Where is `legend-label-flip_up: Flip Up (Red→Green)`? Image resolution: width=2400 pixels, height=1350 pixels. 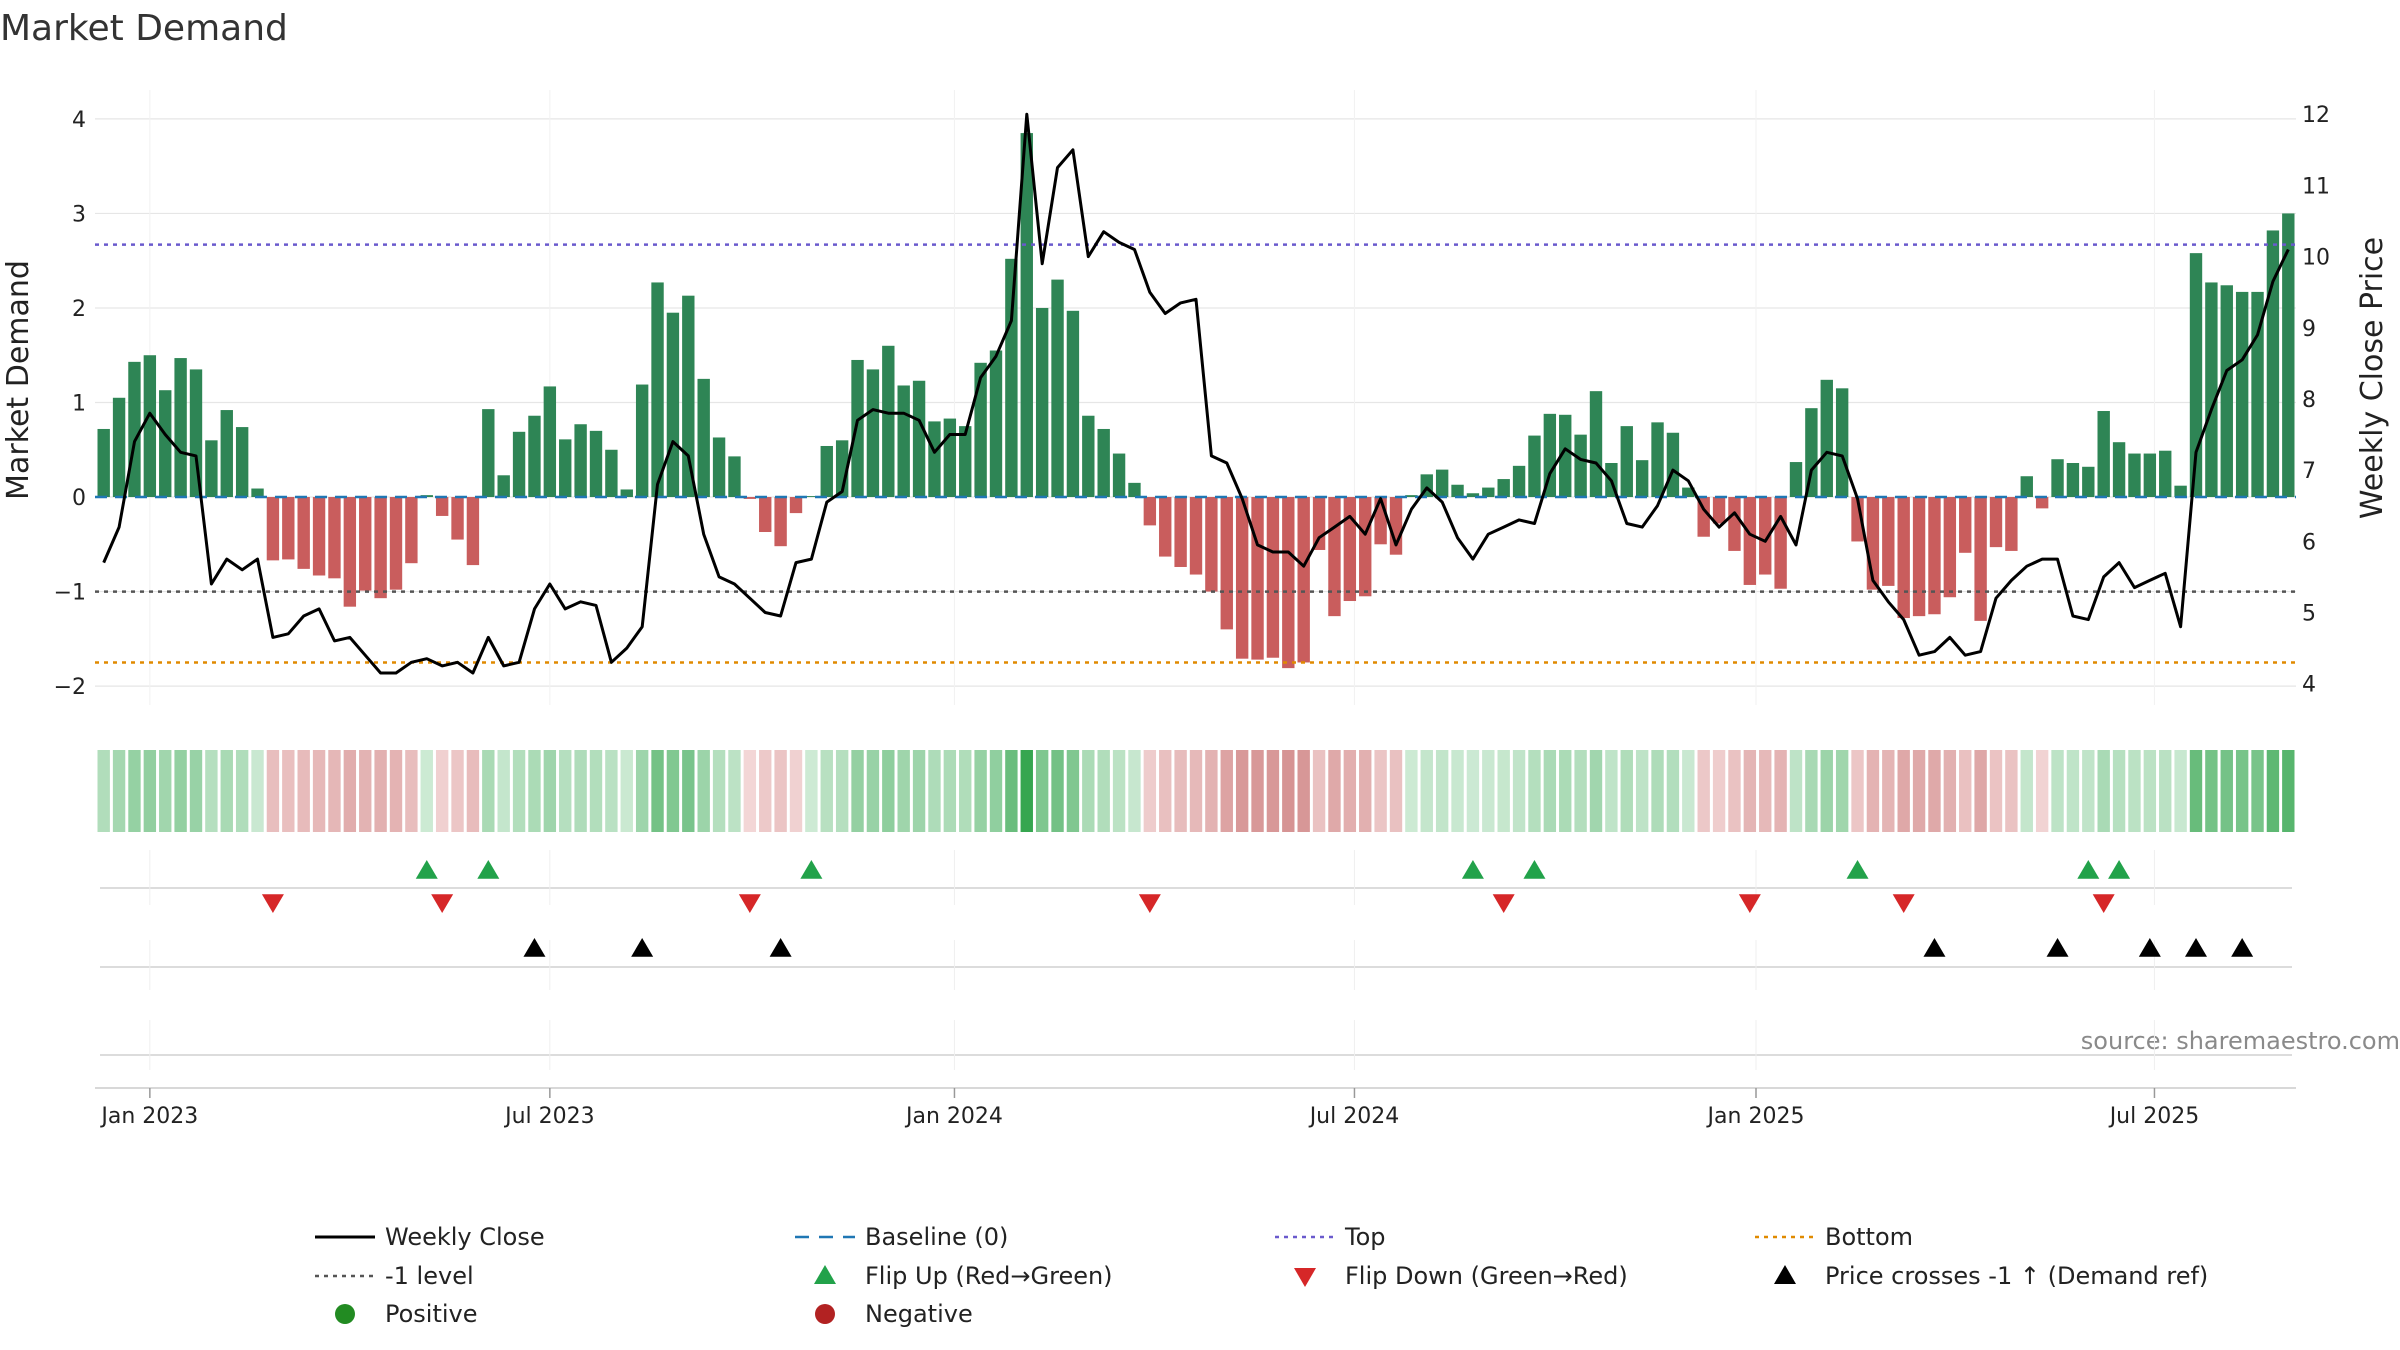 legend-label-flip_up: Flip Up (Red→Green) is located at coordinates (989, 1276).